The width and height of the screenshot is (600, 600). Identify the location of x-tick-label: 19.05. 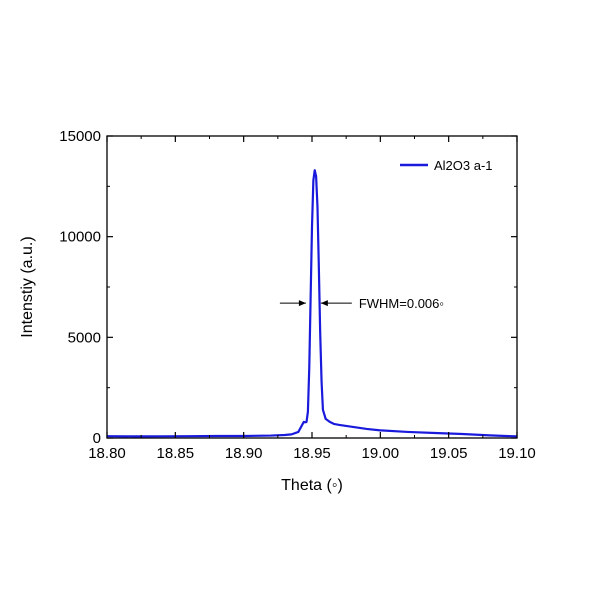
(449, 453).